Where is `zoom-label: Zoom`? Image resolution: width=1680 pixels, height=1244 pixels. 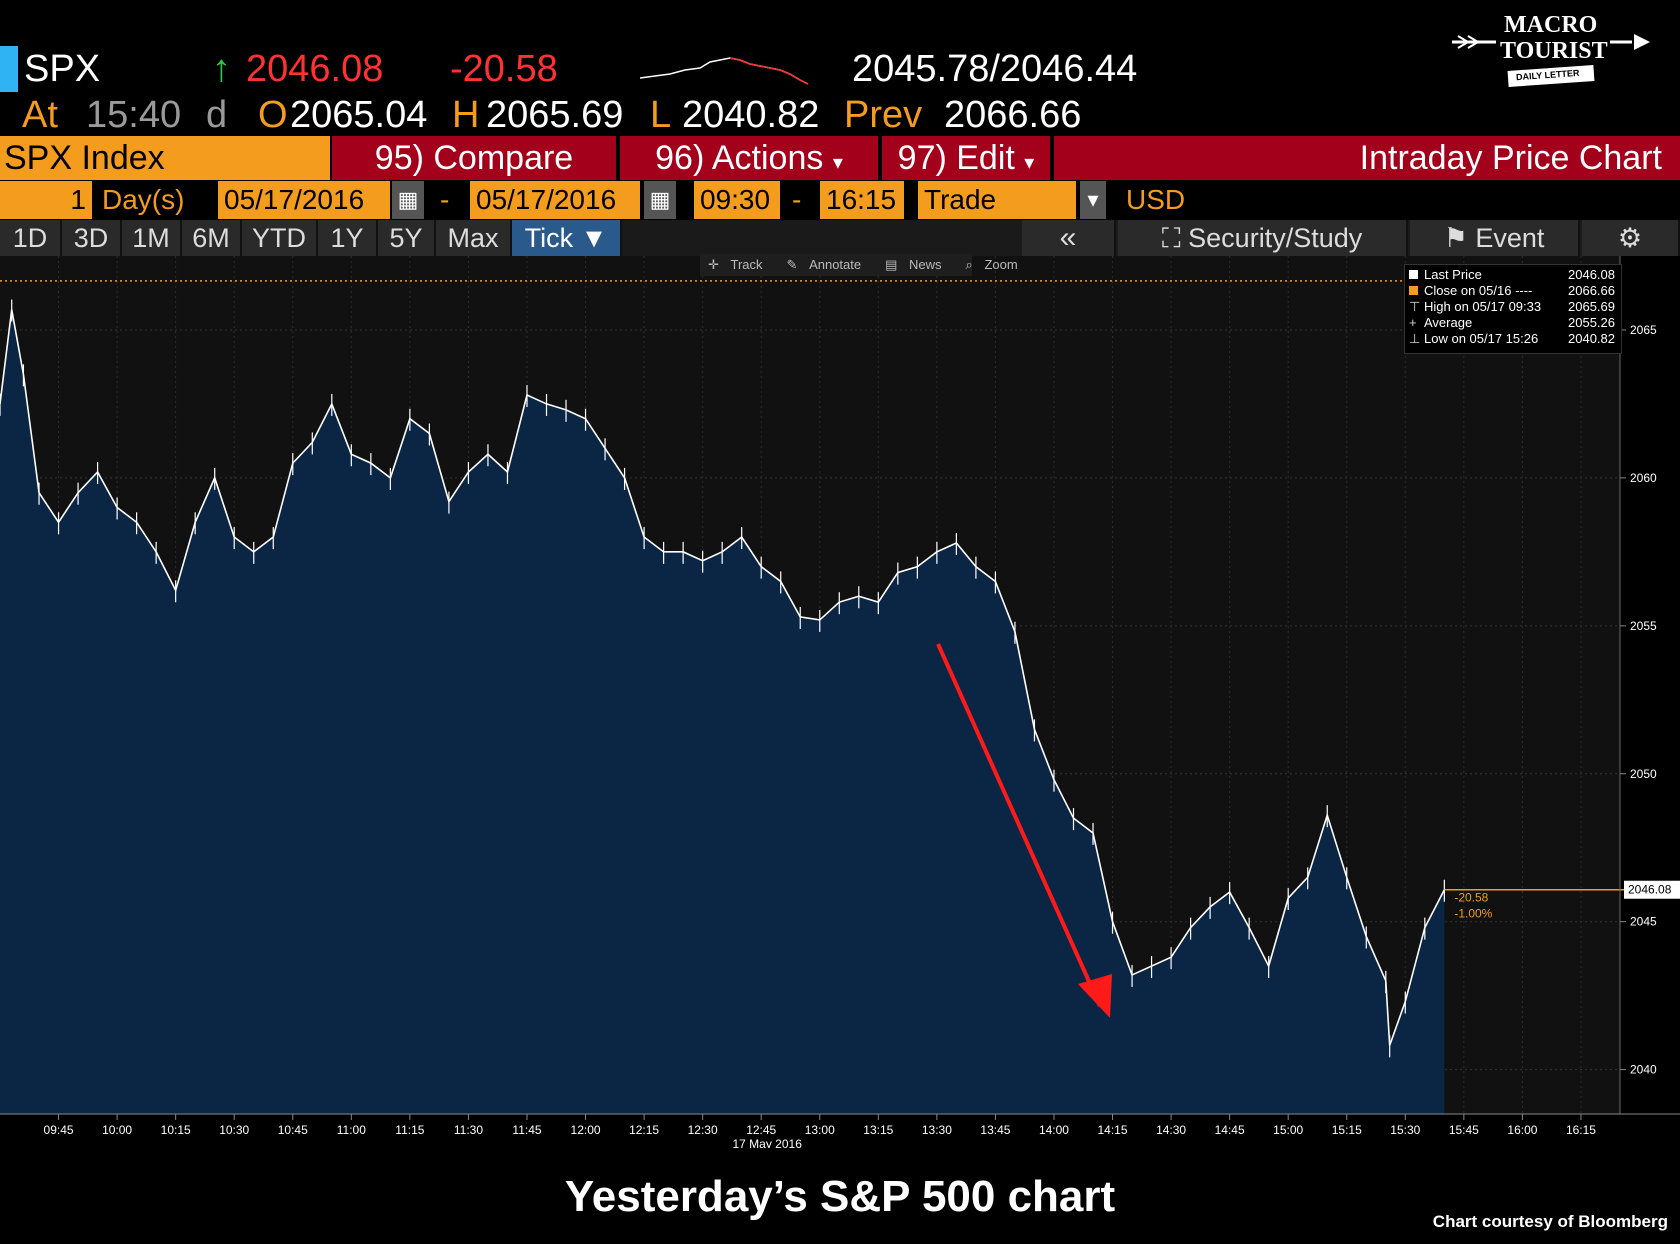
zoom-label: Zoom is located at coordinates (1001, 264).